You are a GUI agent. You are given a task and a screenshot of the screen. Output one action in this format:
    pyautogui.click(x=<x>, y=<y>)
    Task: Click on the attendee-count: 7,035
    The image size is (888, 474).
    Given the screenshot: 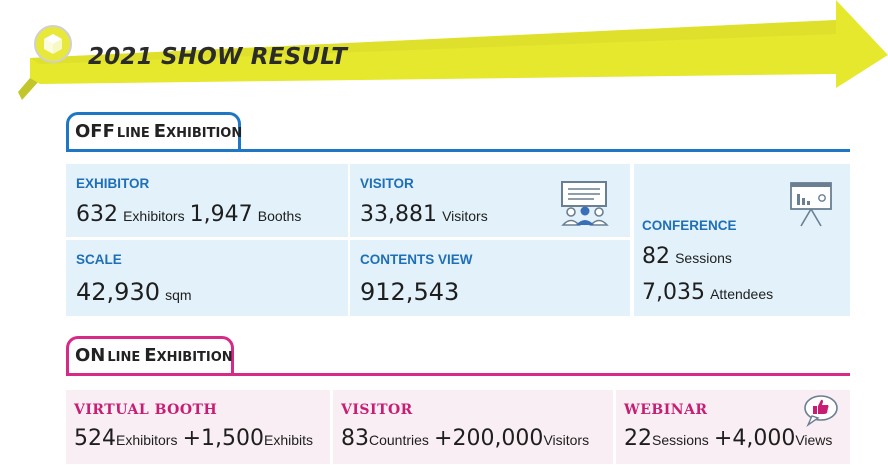 What is the action you would take?
    pyautogui.click(x=673, y=292)
    